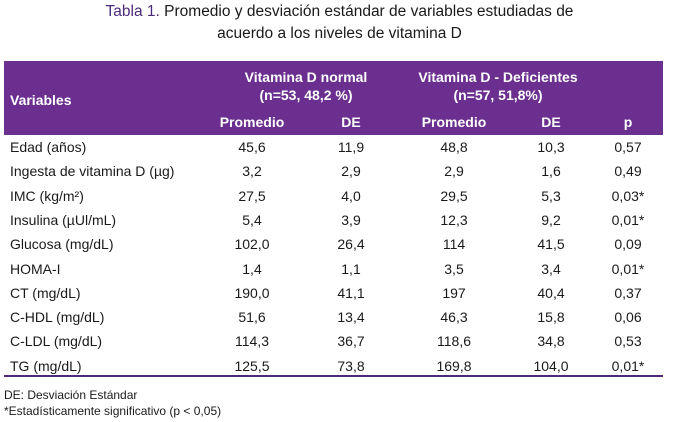  What do you see at coordinates (252, 268) in the screenshot?
I see `cell-normal-mean: 1,4` at bounding box center [252, 268].